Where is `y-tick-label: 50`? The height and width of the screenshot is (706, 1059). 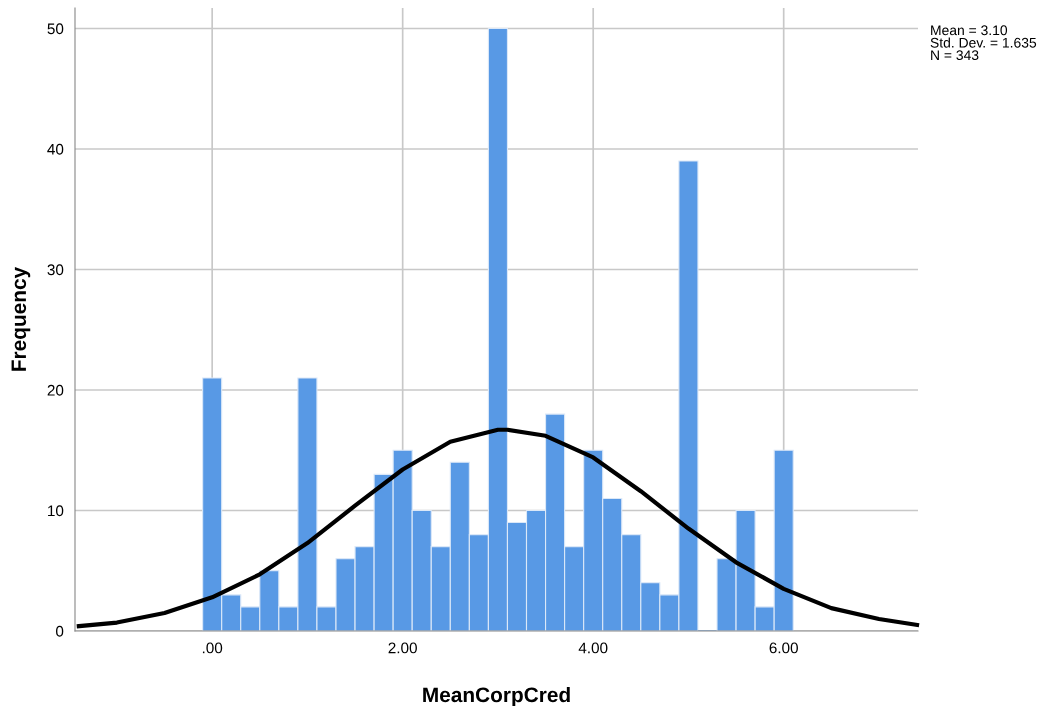 y-tick-label: 50 is located at coordinates (55, 29).